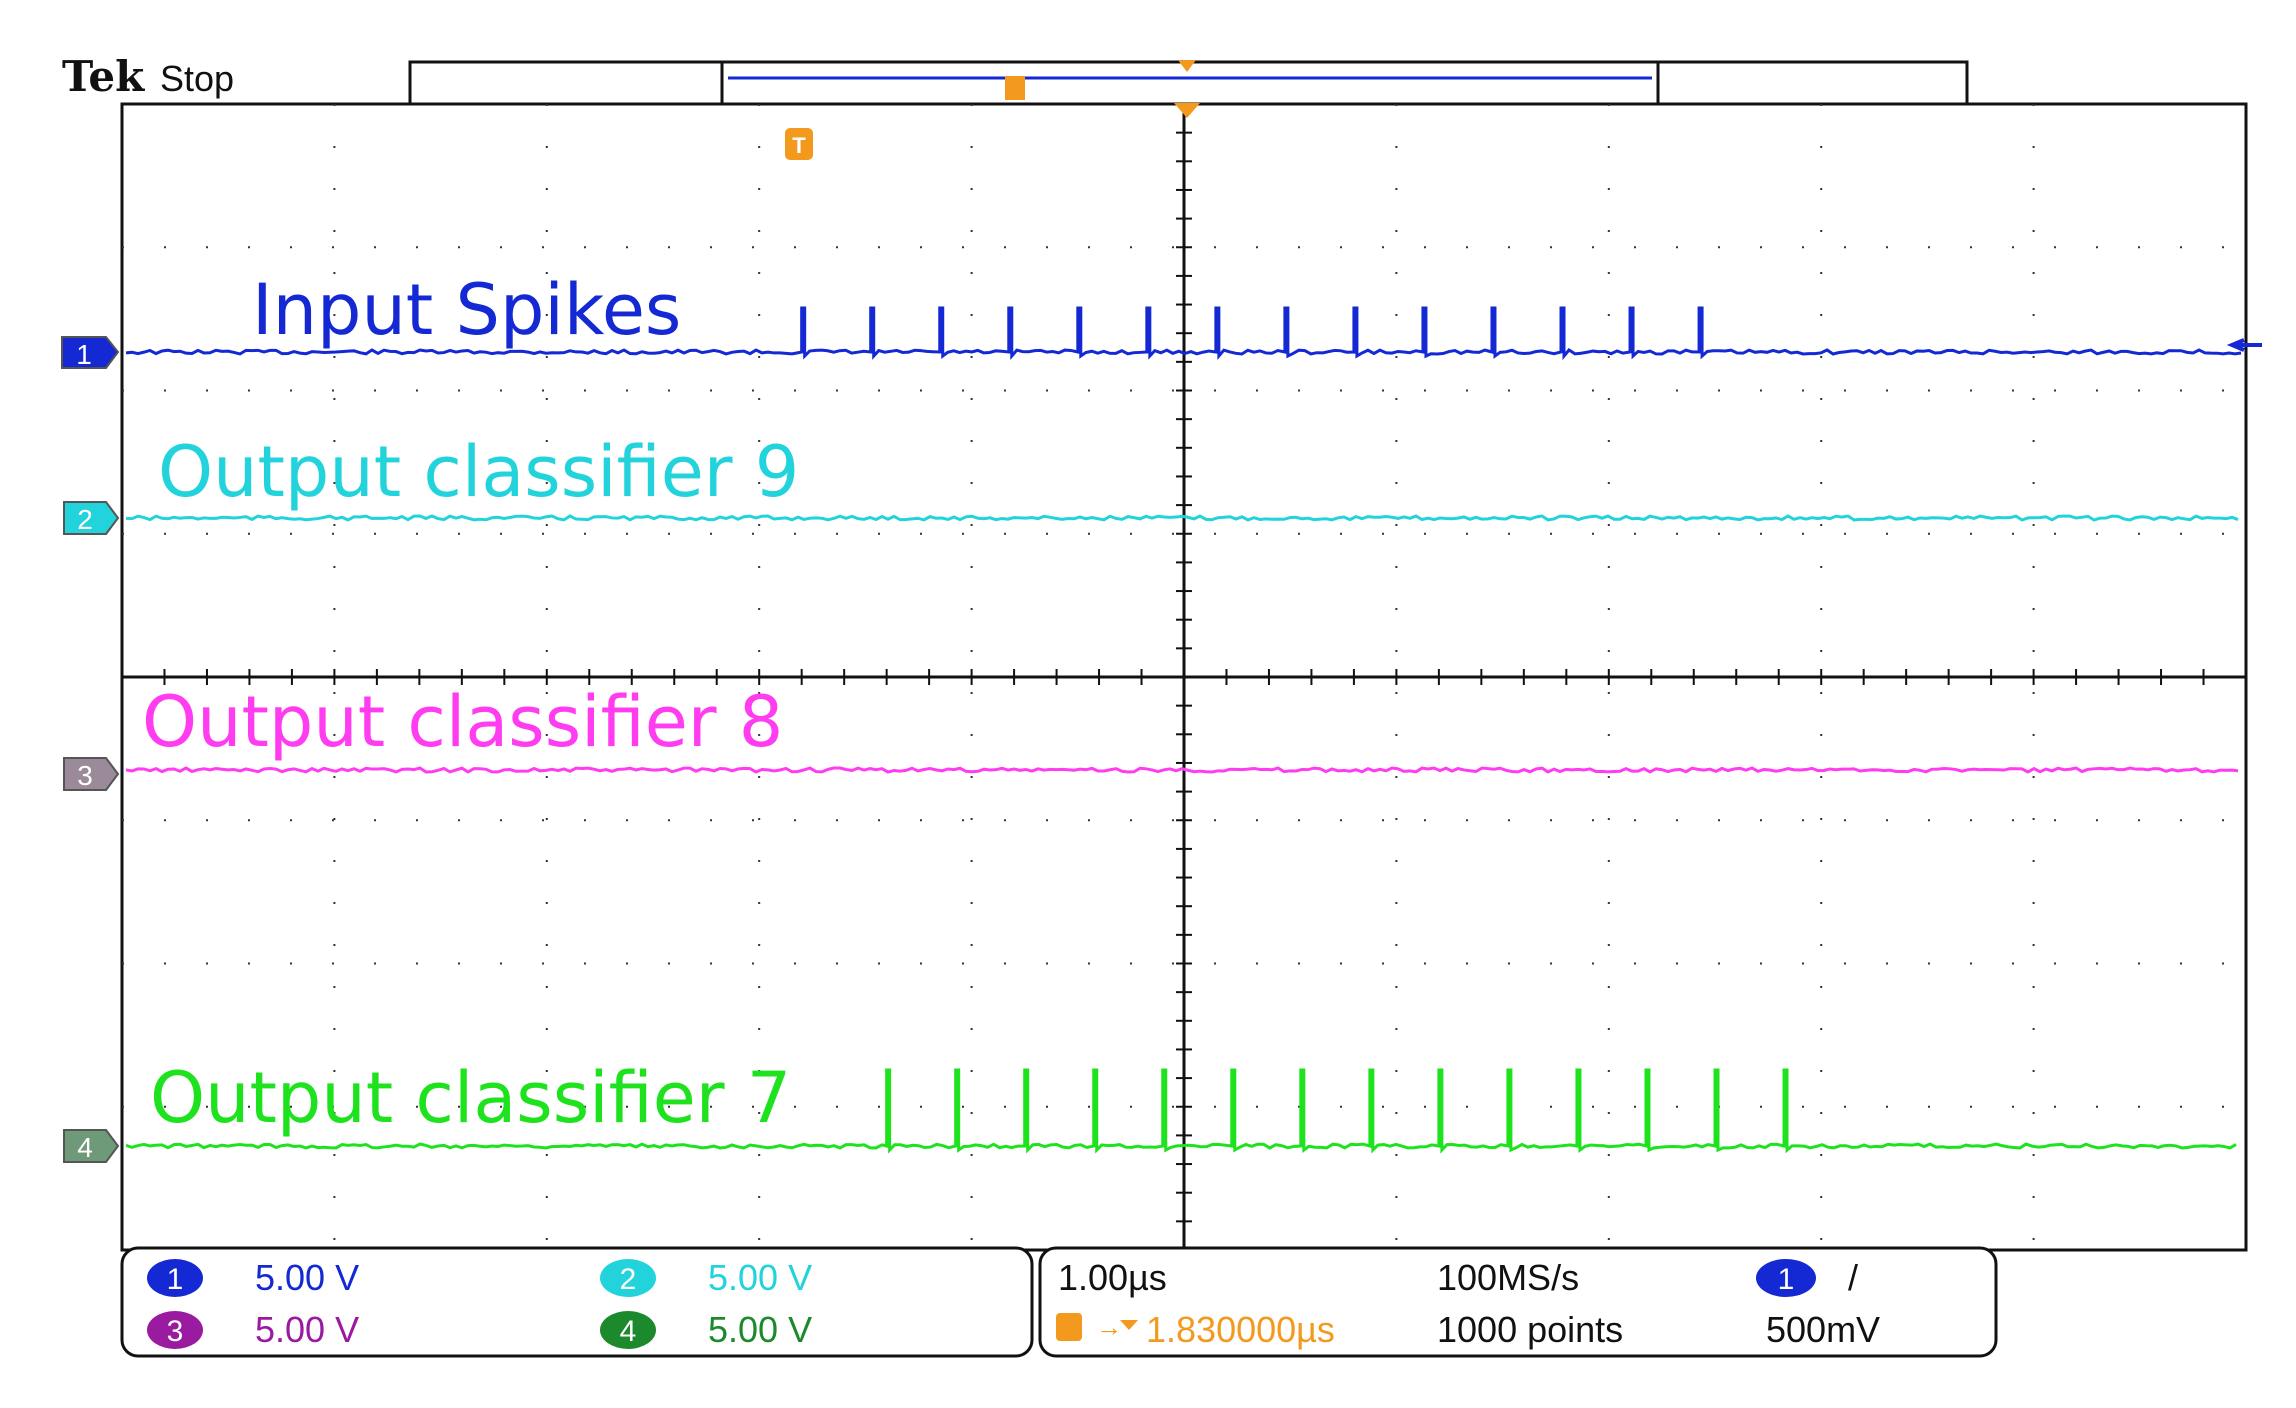 The width and height of the screenshot is (2296, 1408). I want to click on trigger-offset-icon, so click(1069, 1327).